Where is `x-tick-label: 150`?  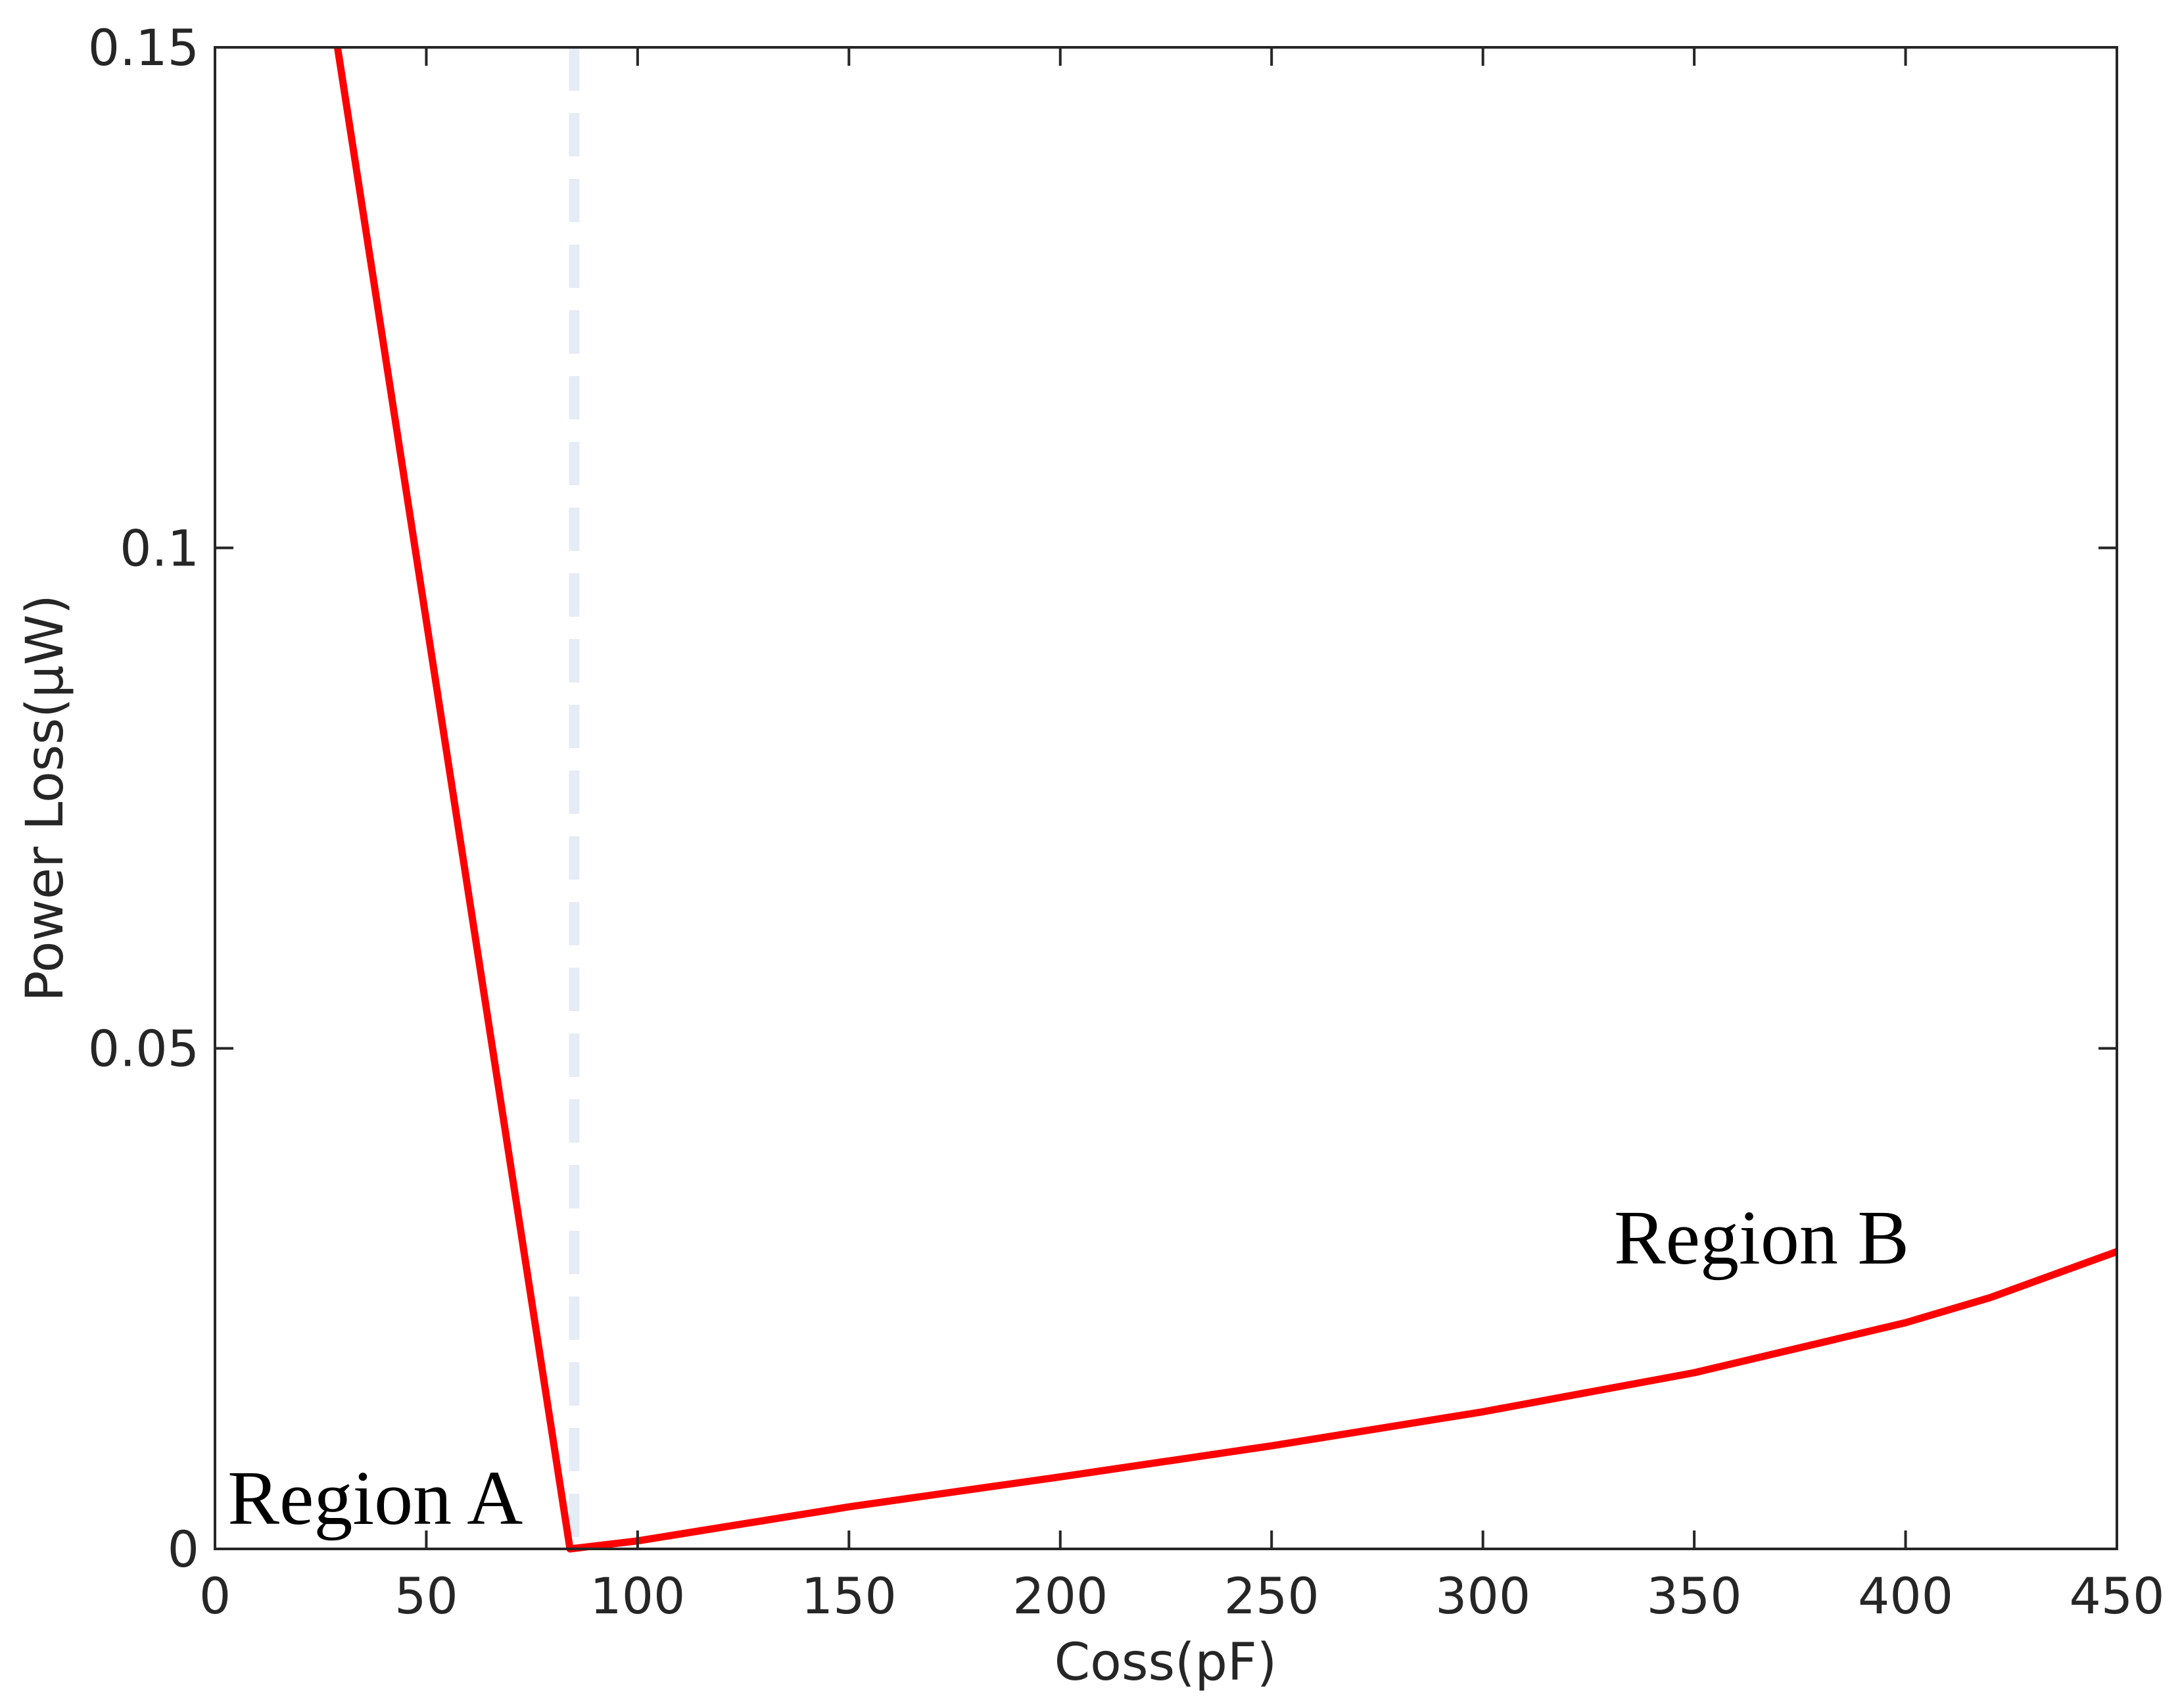
x-tick-label: 150 is located at coordinates (849, 1596).